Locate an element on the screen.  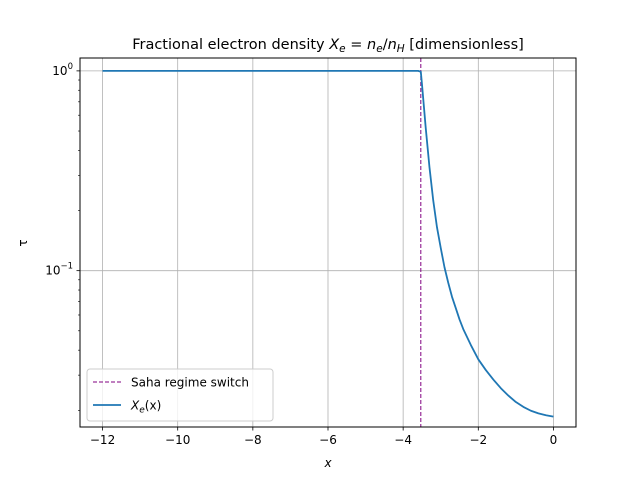
legend-xe-rest: (x) is located at coordinates (153, 406).